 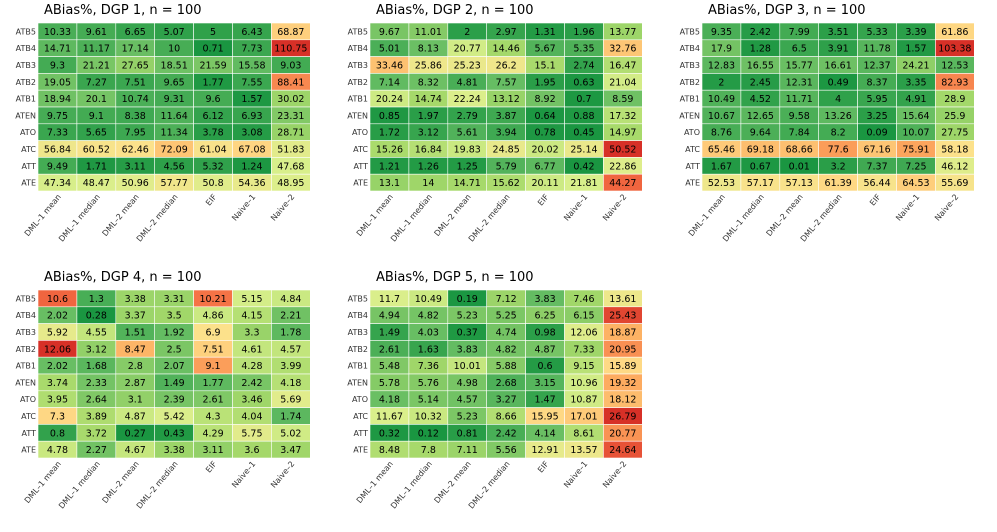 I want to click on row-label: ATT, so click(x=29, y=166).